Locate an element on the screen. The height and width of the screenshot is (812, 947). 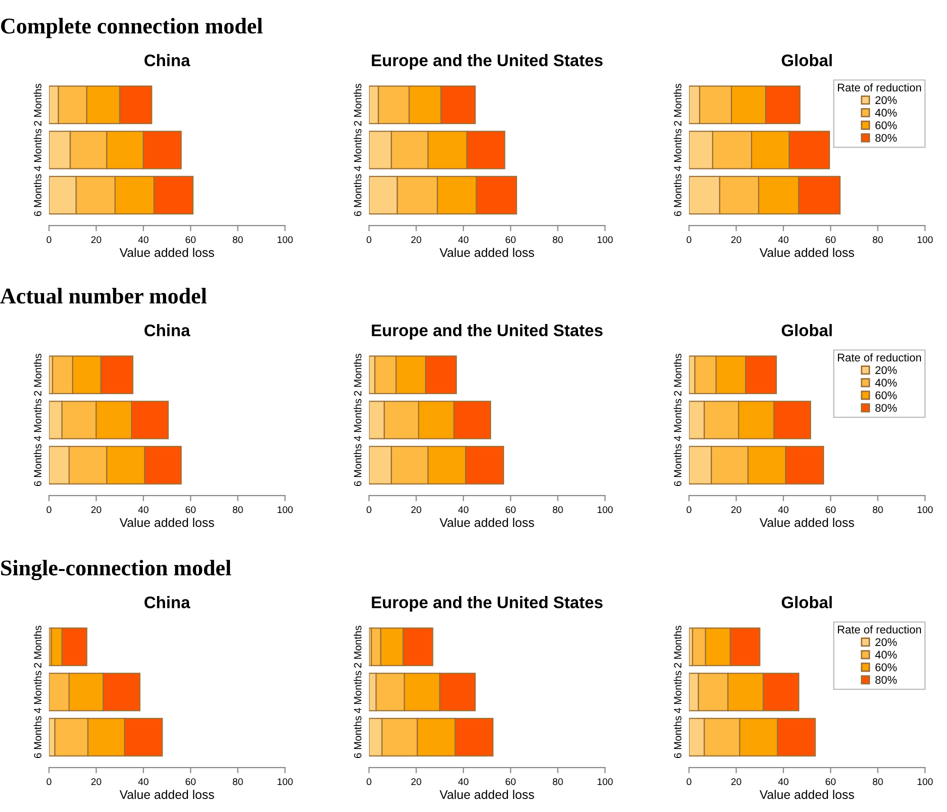
text: Complete connection model is located at coordinates (132, 28).